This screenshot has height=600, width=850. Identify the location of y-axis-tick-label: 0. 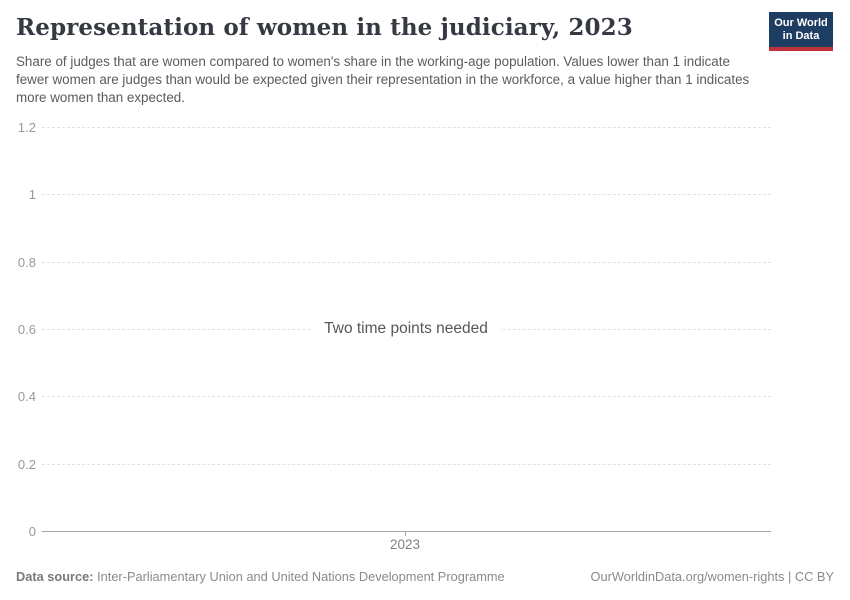
(32, 531).